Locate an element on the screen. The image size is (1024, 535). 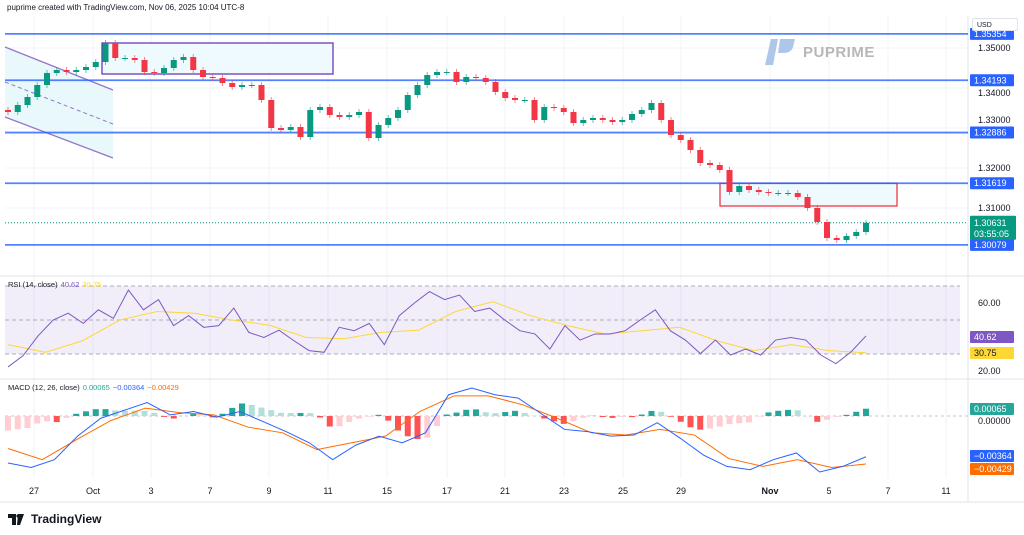
macd-value-label-bg is located at coordinates (992, 456).